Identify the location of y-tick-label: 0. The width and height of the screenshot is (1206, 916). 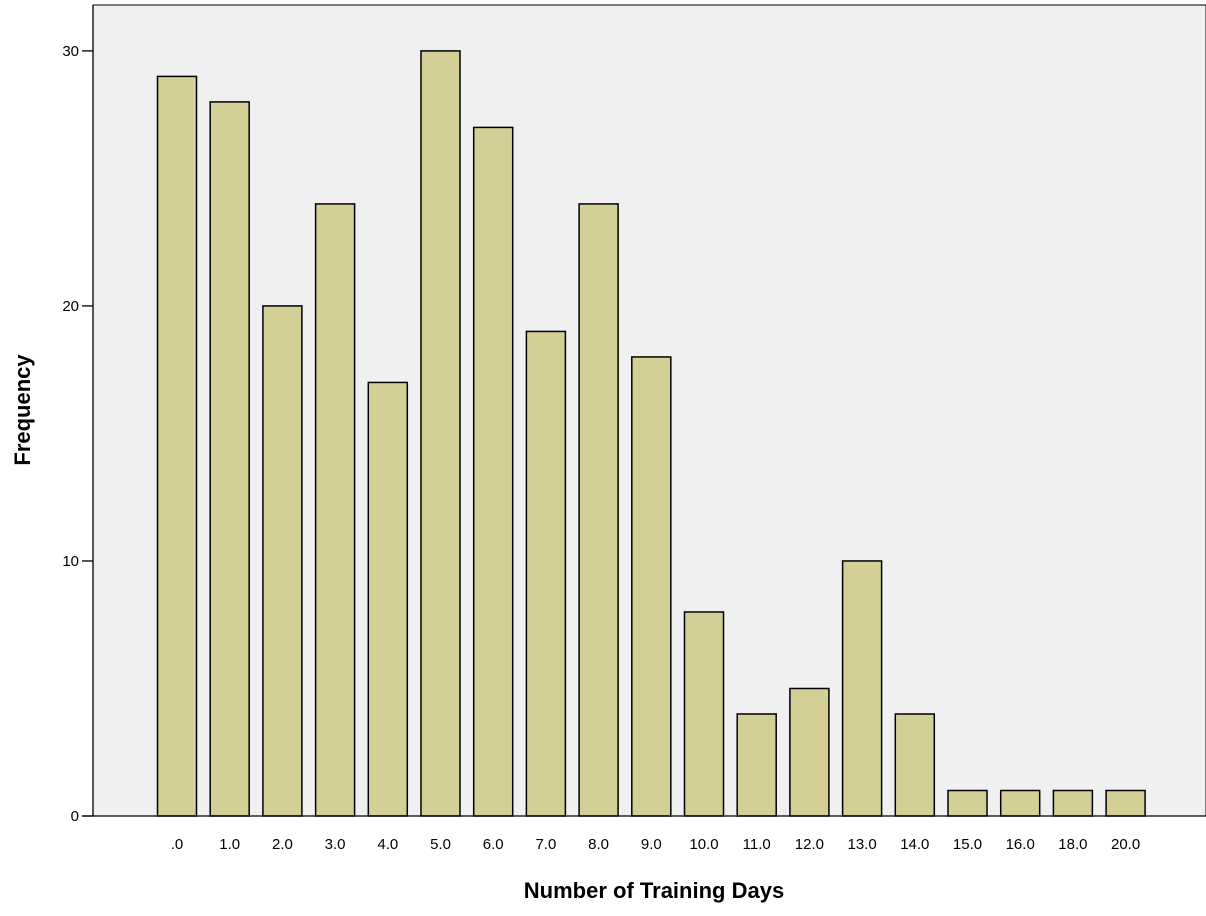
(75, 816).